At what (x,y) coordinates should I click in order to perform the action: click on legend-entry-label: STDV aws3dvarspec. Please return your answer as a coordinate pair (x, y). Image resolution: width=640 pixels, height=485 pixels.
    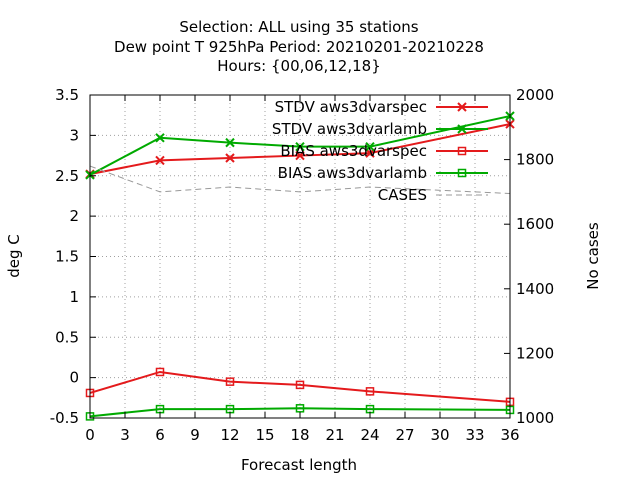
    Looking at the image, I should click on (351, 107).